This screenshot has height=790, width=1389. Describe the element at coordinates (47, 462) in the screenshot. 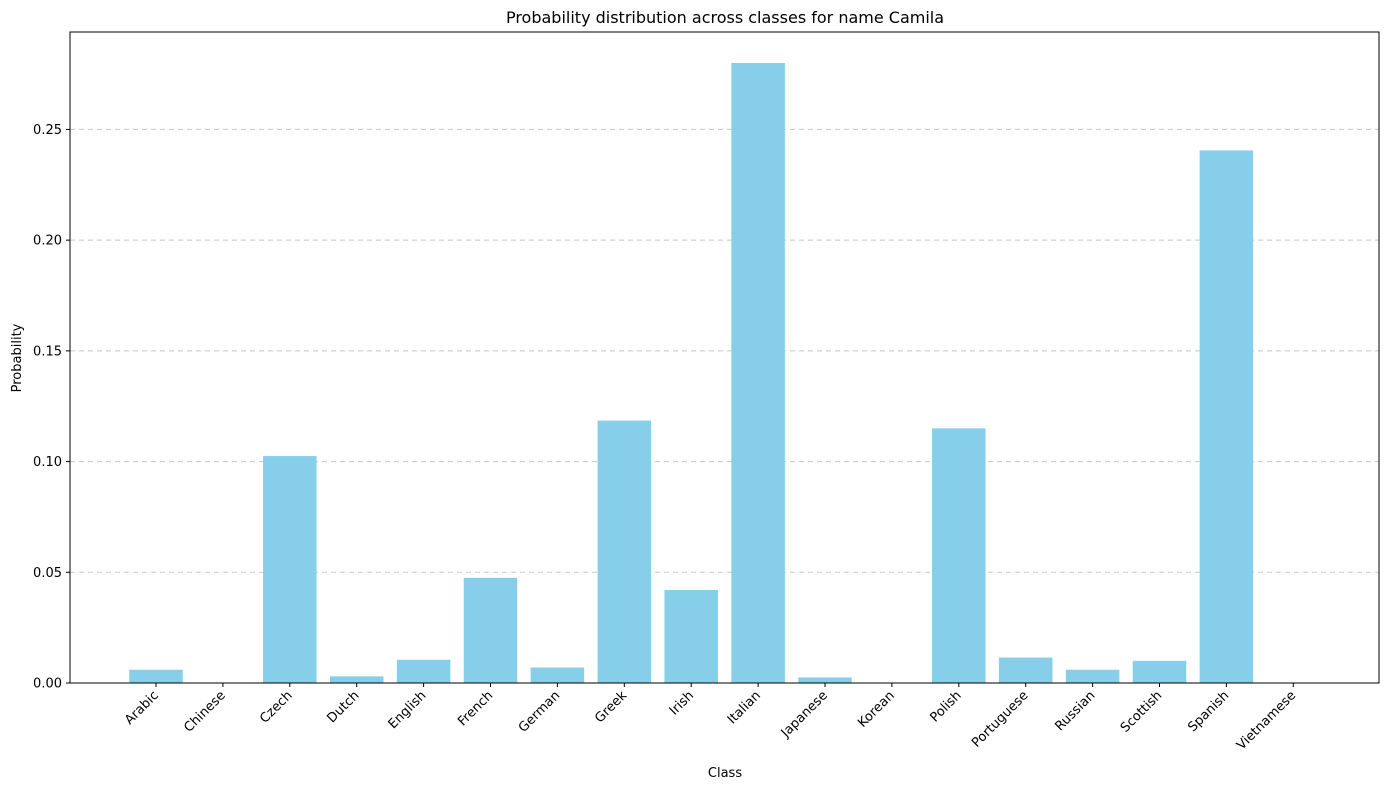

I see `y-tick-label: 0.10` at that location.